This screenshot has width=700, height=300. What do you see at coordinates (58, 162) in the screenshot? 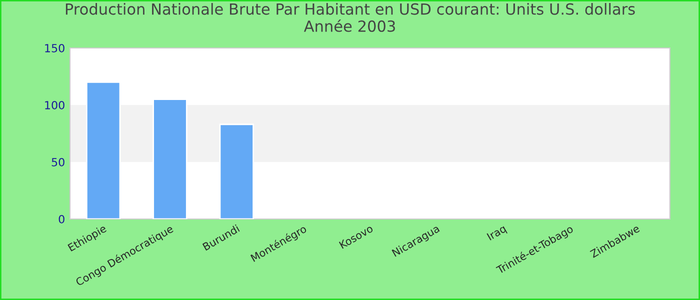
I see `y-tick-label: 50` at bounding box center [58, 162].